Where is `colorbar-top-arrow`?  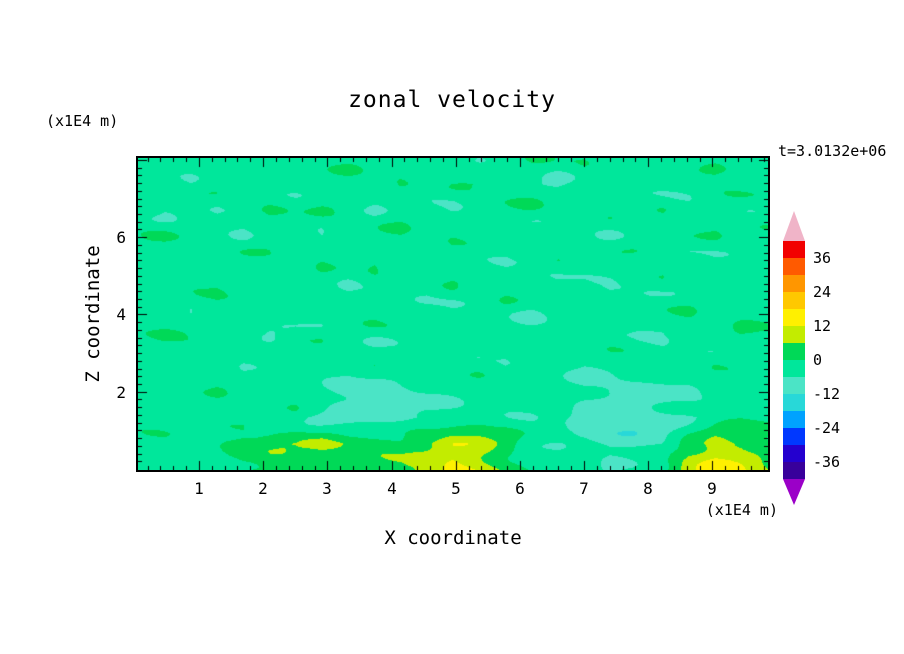 colorbar-top-arrow is located at coordinates (794, 226).